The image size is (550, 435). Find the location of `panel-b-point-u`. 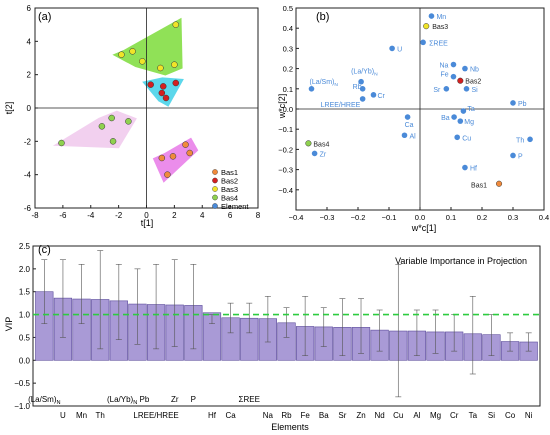

panel-b-point-u is located at coordinates (392, 48).